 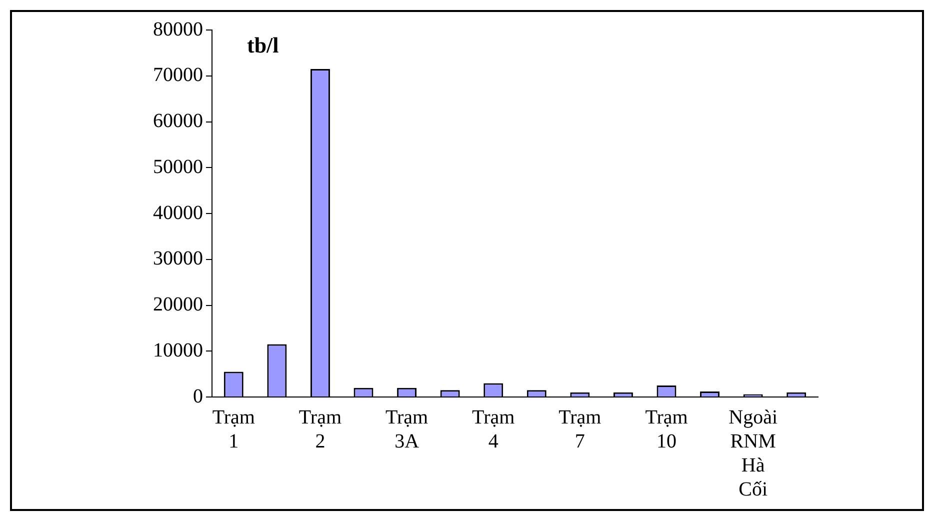 I want to click on x-tick-label: Trạm 4, so click(x=494, y=429).